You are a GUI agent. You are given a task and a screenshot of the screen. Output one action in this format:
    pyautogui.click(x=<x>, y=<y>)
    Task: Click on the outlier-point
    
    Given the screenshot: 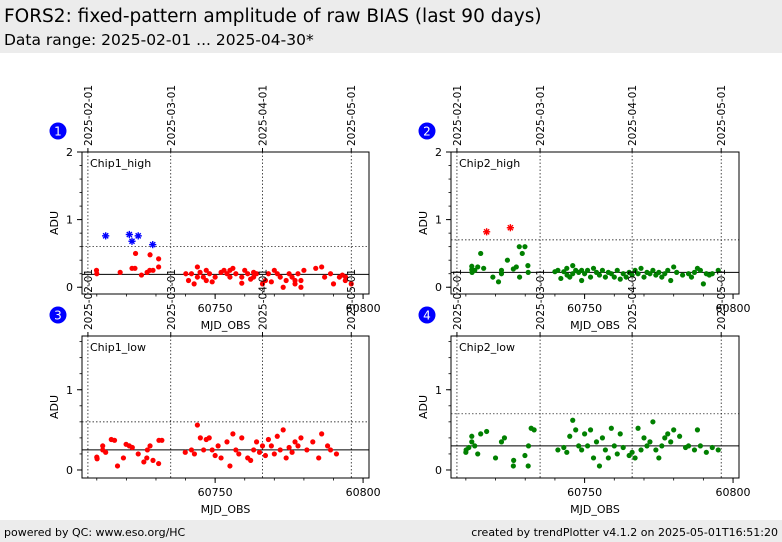 What is the action you would take?
    pyautogui.click(x=132, y=241)
    